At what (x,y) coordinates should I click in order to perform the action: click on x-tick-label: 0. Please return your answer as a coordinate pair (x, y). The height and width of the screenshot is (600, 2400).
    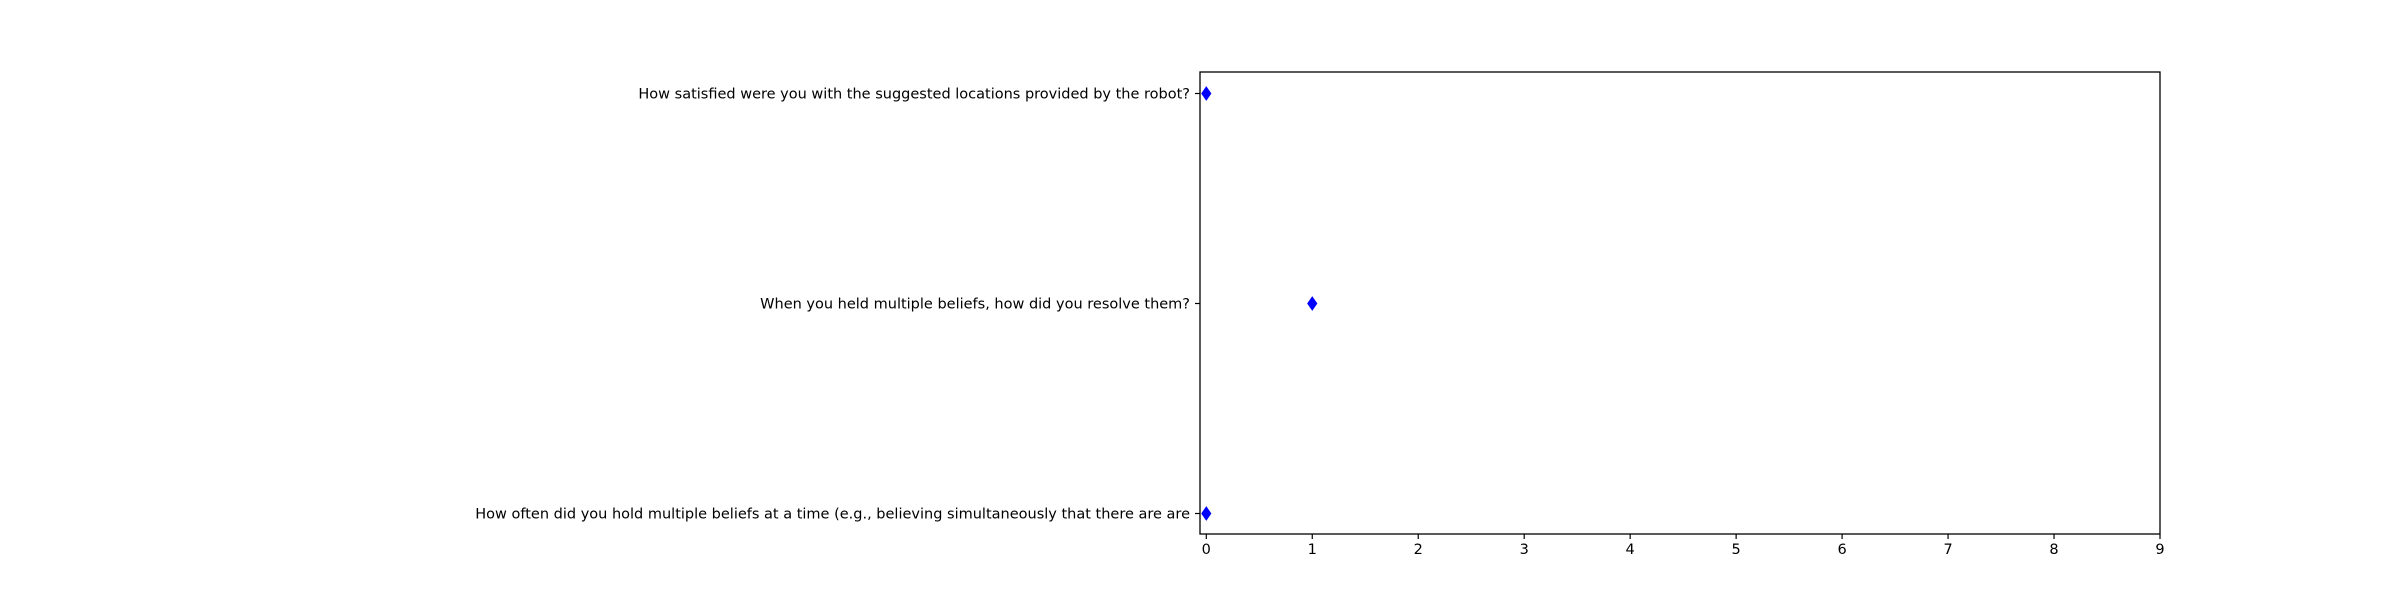
    Looking at the image, I should click on (1206, 550).